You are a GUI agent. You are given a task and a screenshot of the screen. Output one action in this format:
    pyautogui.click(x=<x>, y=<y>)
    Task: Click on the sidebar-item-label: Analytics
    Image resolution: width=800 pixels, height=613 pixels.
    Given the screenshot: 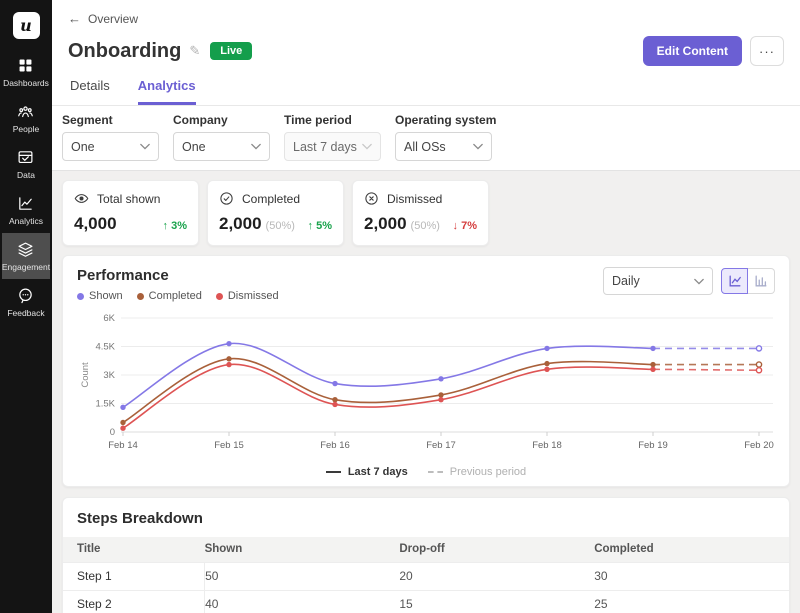 What is the action you would take?
    pyautogui.click(x=25, y=221)
    